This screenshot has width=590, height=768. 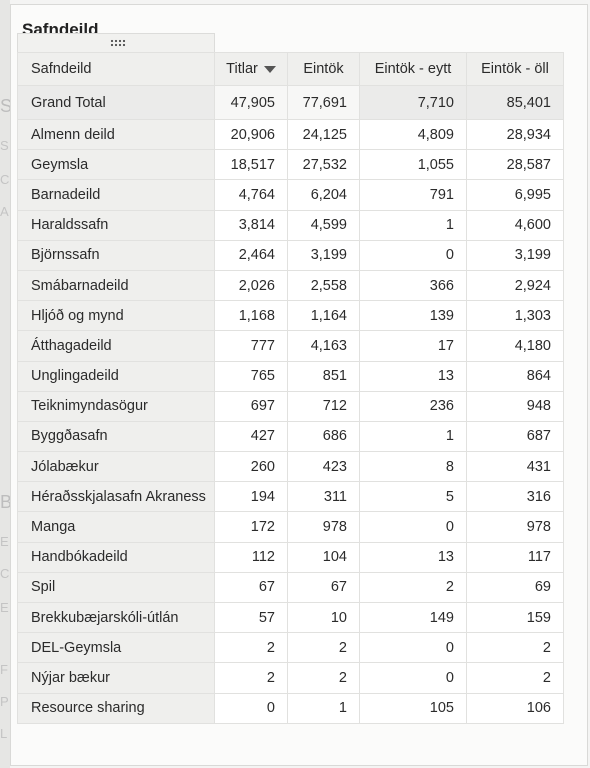 I want to click on table-row: Nýjar bækur 2 2 0 2, so click(x=290, y=678).